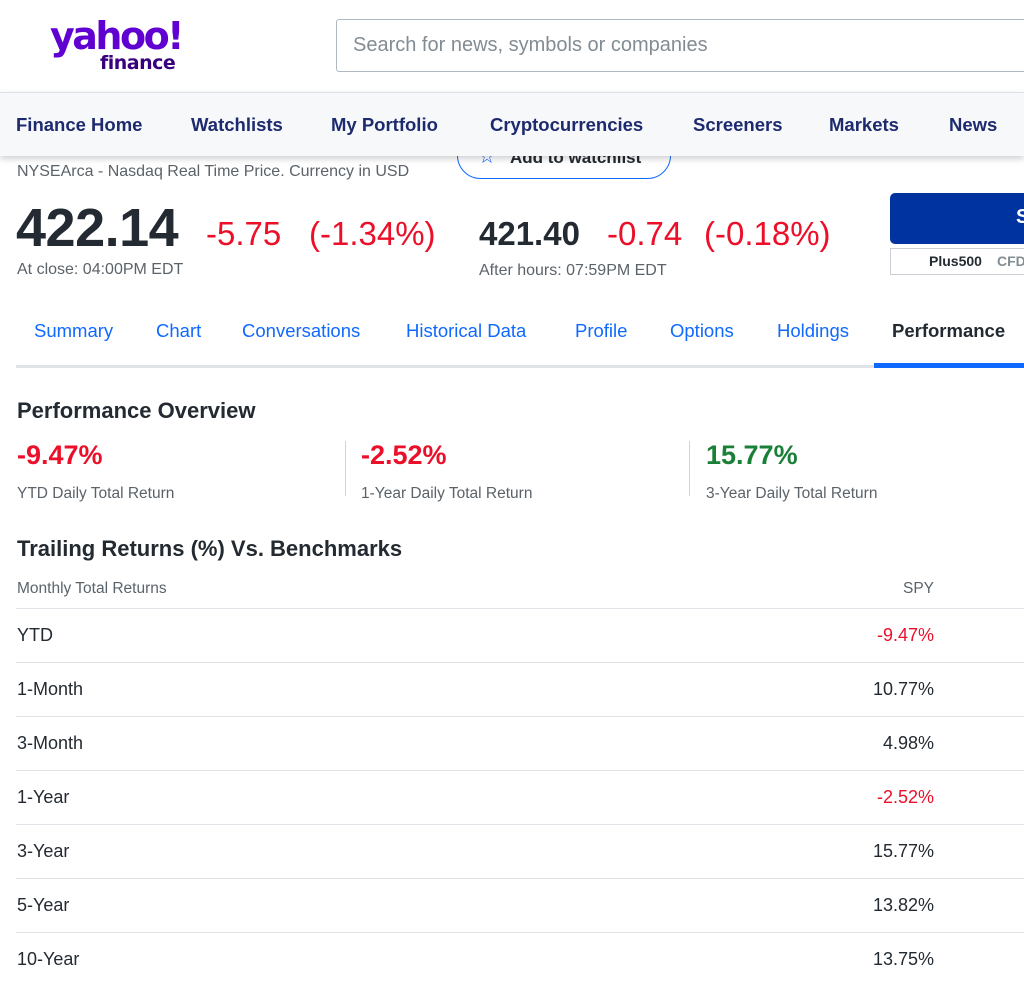 This screenshot has width=1024, height=982. I want to click on after-hours-change: -0.74, so click(645, 233).